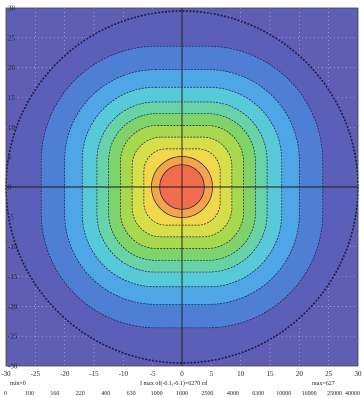 The width and height of the screenshot is (364, 398). Describe the element at coordinates (18, 384) in the screenshot. I see `min-label: min=0` at that location.